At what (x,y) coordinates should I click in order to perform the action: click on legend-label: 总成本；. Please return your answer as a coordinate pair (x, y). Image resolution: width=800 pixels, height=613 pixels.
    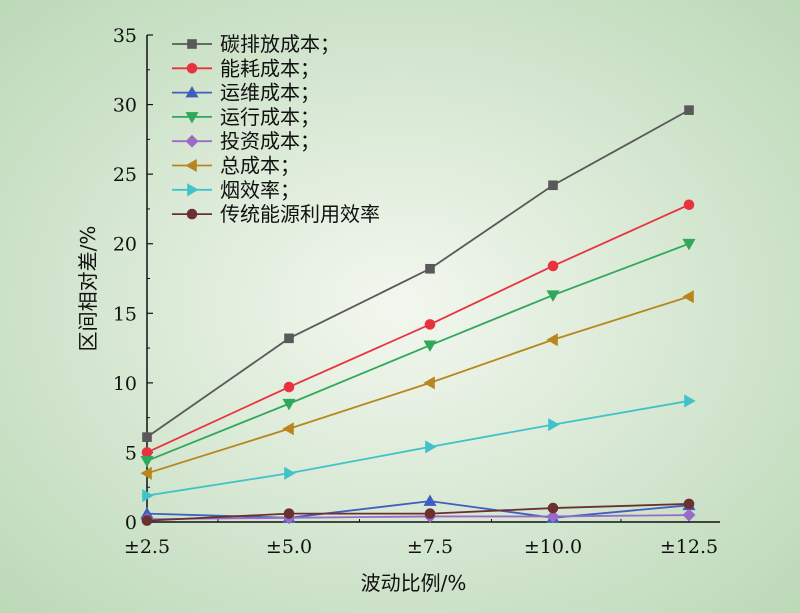
    Looking at the image, I should click on (260, 166).